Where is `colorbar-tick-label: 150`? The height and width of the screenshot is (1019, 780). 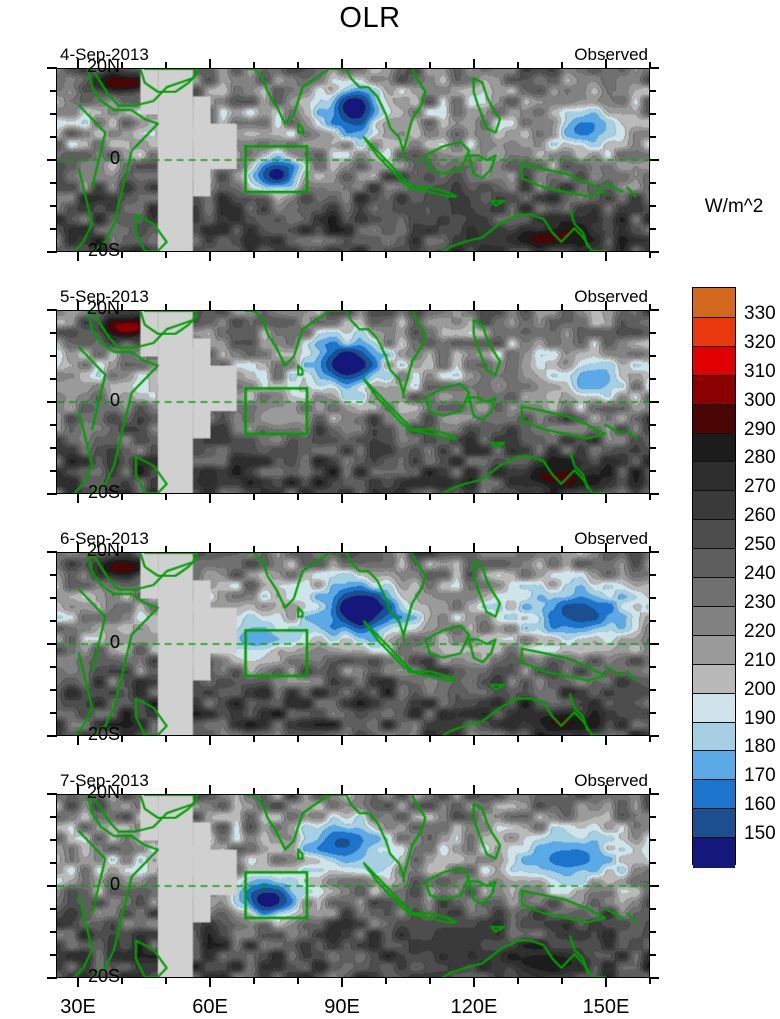
colorbar-tick-label: 150 is located at coordinates (760, 834).